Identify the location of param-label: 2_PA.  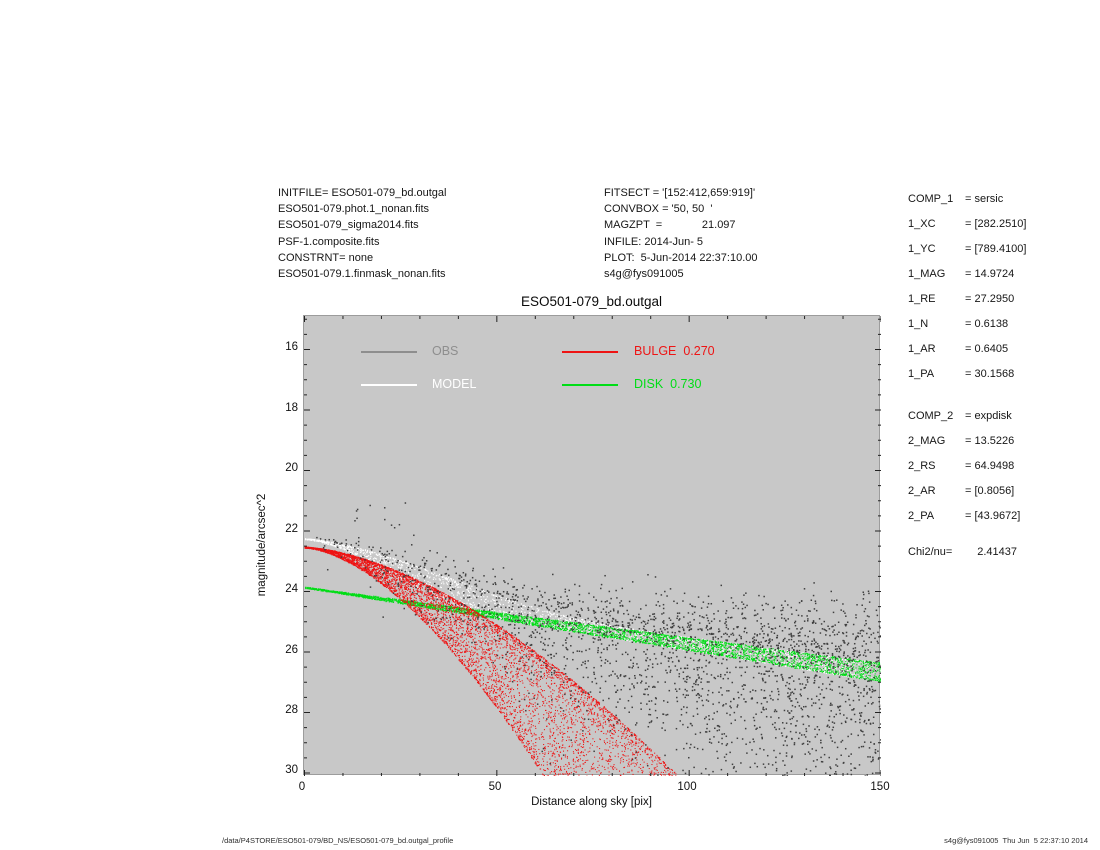
(921, 515).